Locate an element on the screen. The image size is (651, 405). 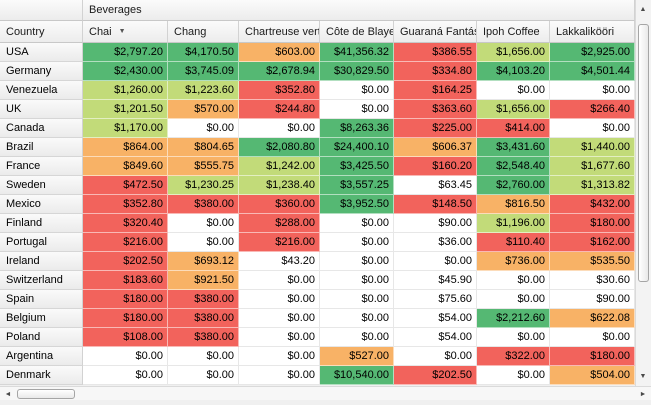
row-header: Switzerland is located at coordinates (41, 280).